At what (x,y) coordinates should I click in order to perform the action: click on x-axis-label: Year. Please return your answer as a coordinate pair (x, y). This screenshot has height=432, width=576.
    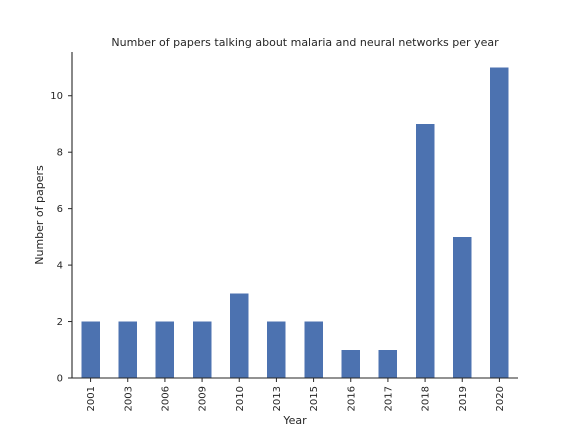
    Looking at the image, I should click on (294, 420).